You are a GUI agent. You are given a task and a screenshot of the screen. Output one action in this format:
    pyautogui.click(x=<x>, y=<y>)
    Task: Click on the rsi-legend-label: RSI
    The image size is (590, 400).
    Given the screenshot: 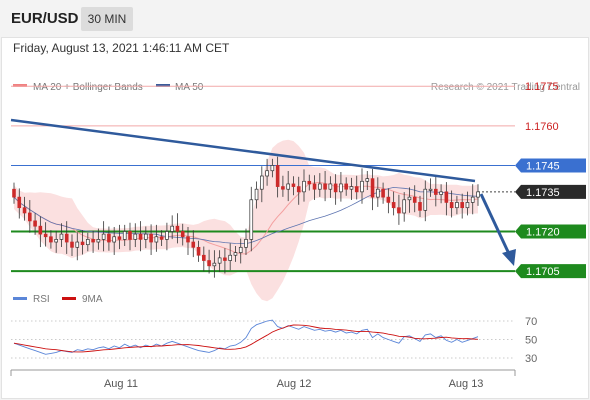 What is the action you would take?
    pyautogui.click(x=41, y=299)
    